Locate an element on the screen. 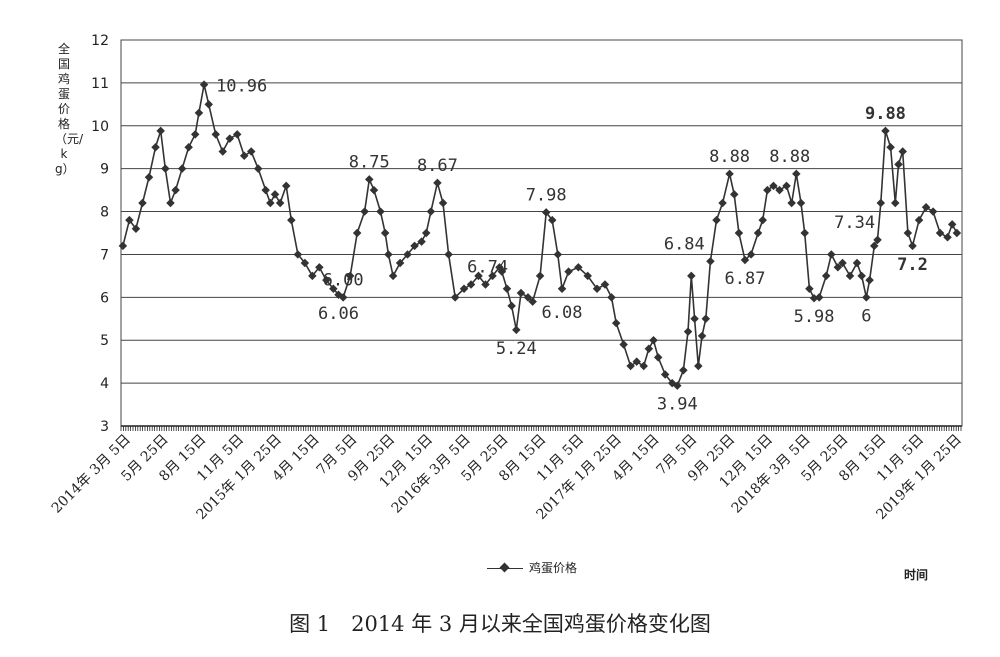  x-axis-label: 时间 is located at coordinates (916, 575).